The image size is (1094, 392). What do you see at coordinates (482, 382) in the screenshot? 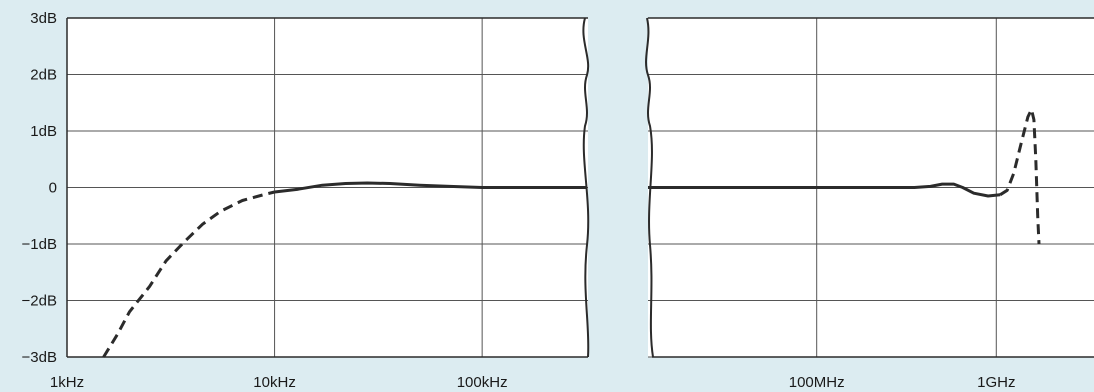
I see `x-tick-label: 100kHz` at bounding box center [482, 382].